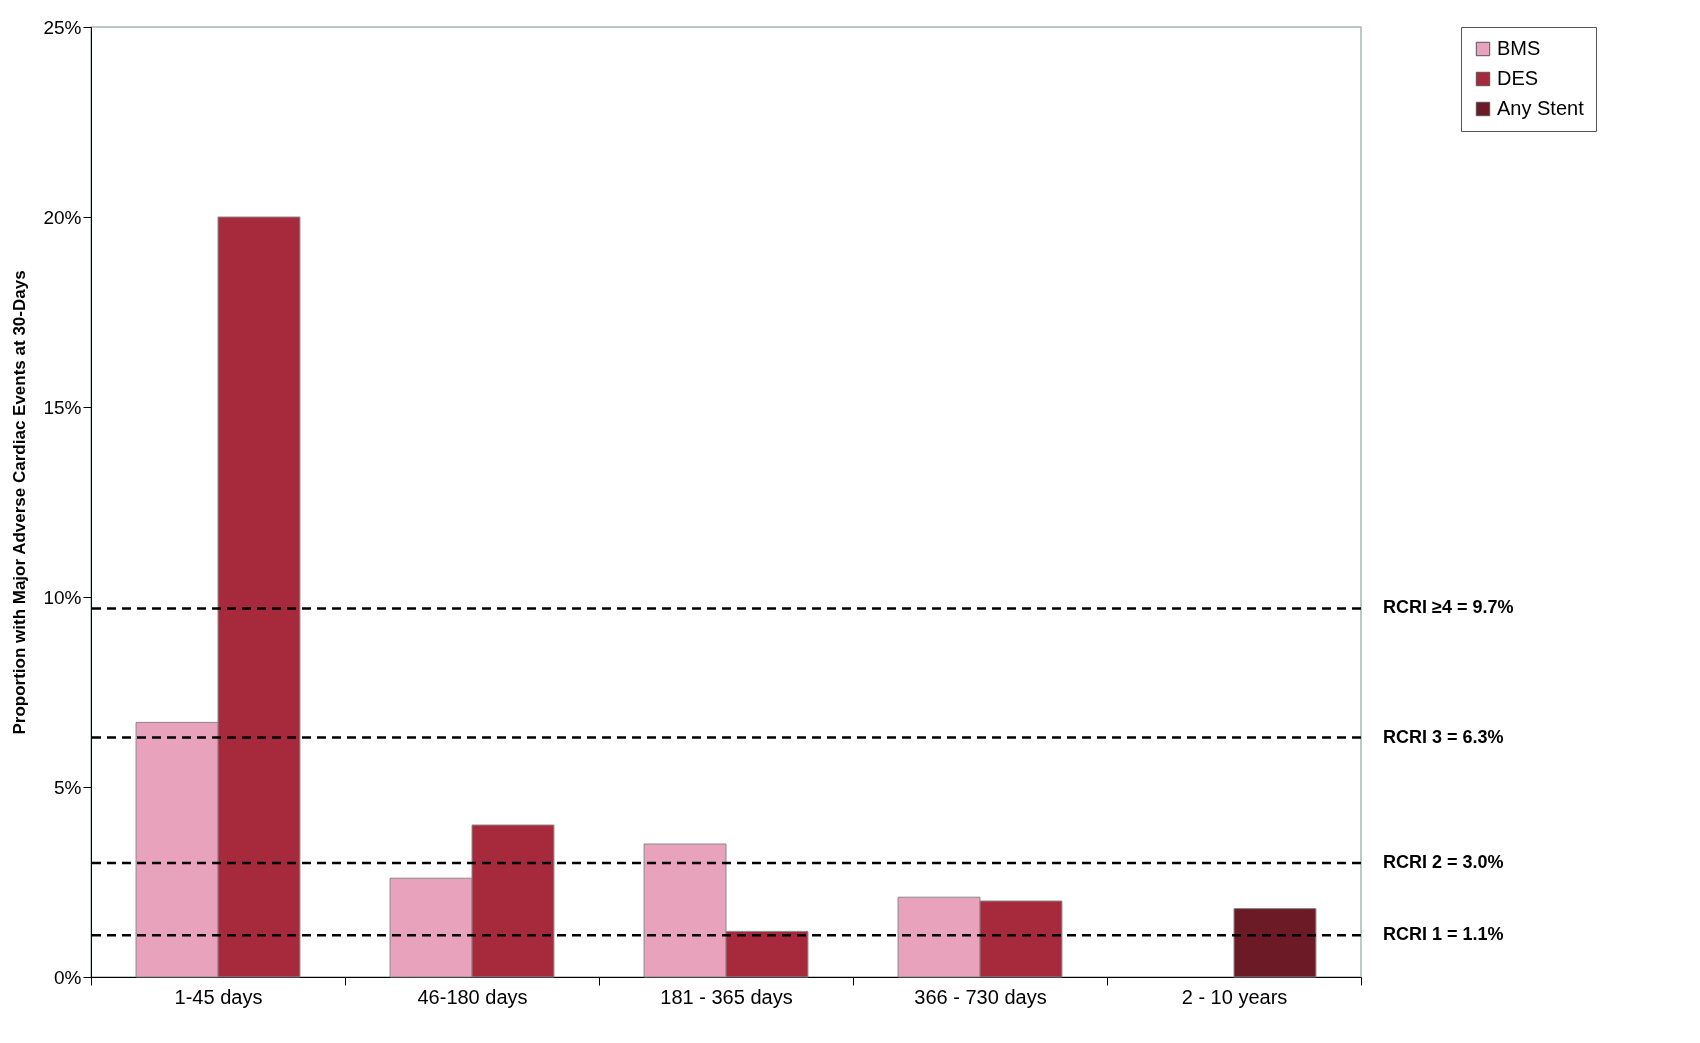 Image resolution: width=1700 pixels, height=1043 pixels. I want to click on ref-line-label: RCRI 2 = 3.0%, so click(1443, 862).